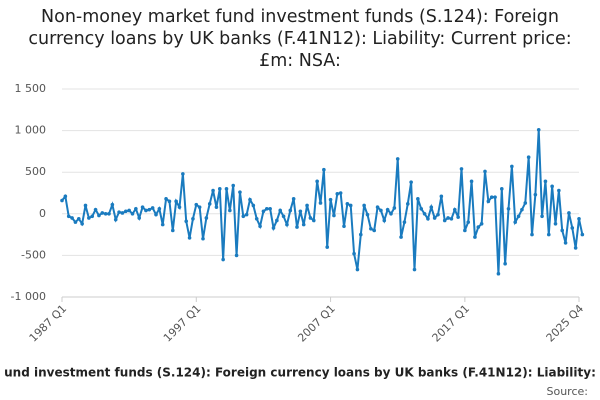  Describe the element at coordinates (182, 323) in the screenshot. I see `x-tick-label: 1997 Q1` at that location.